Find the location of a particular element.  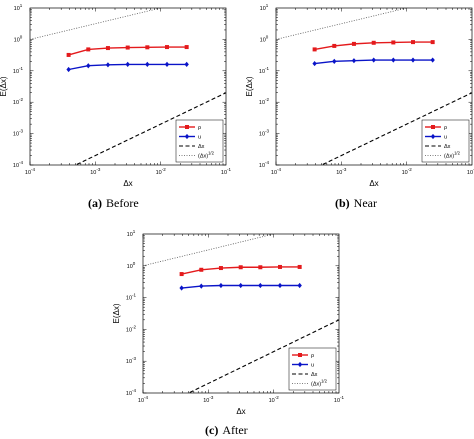

caption-b: (b) Near is located at coordinates (356, 203).